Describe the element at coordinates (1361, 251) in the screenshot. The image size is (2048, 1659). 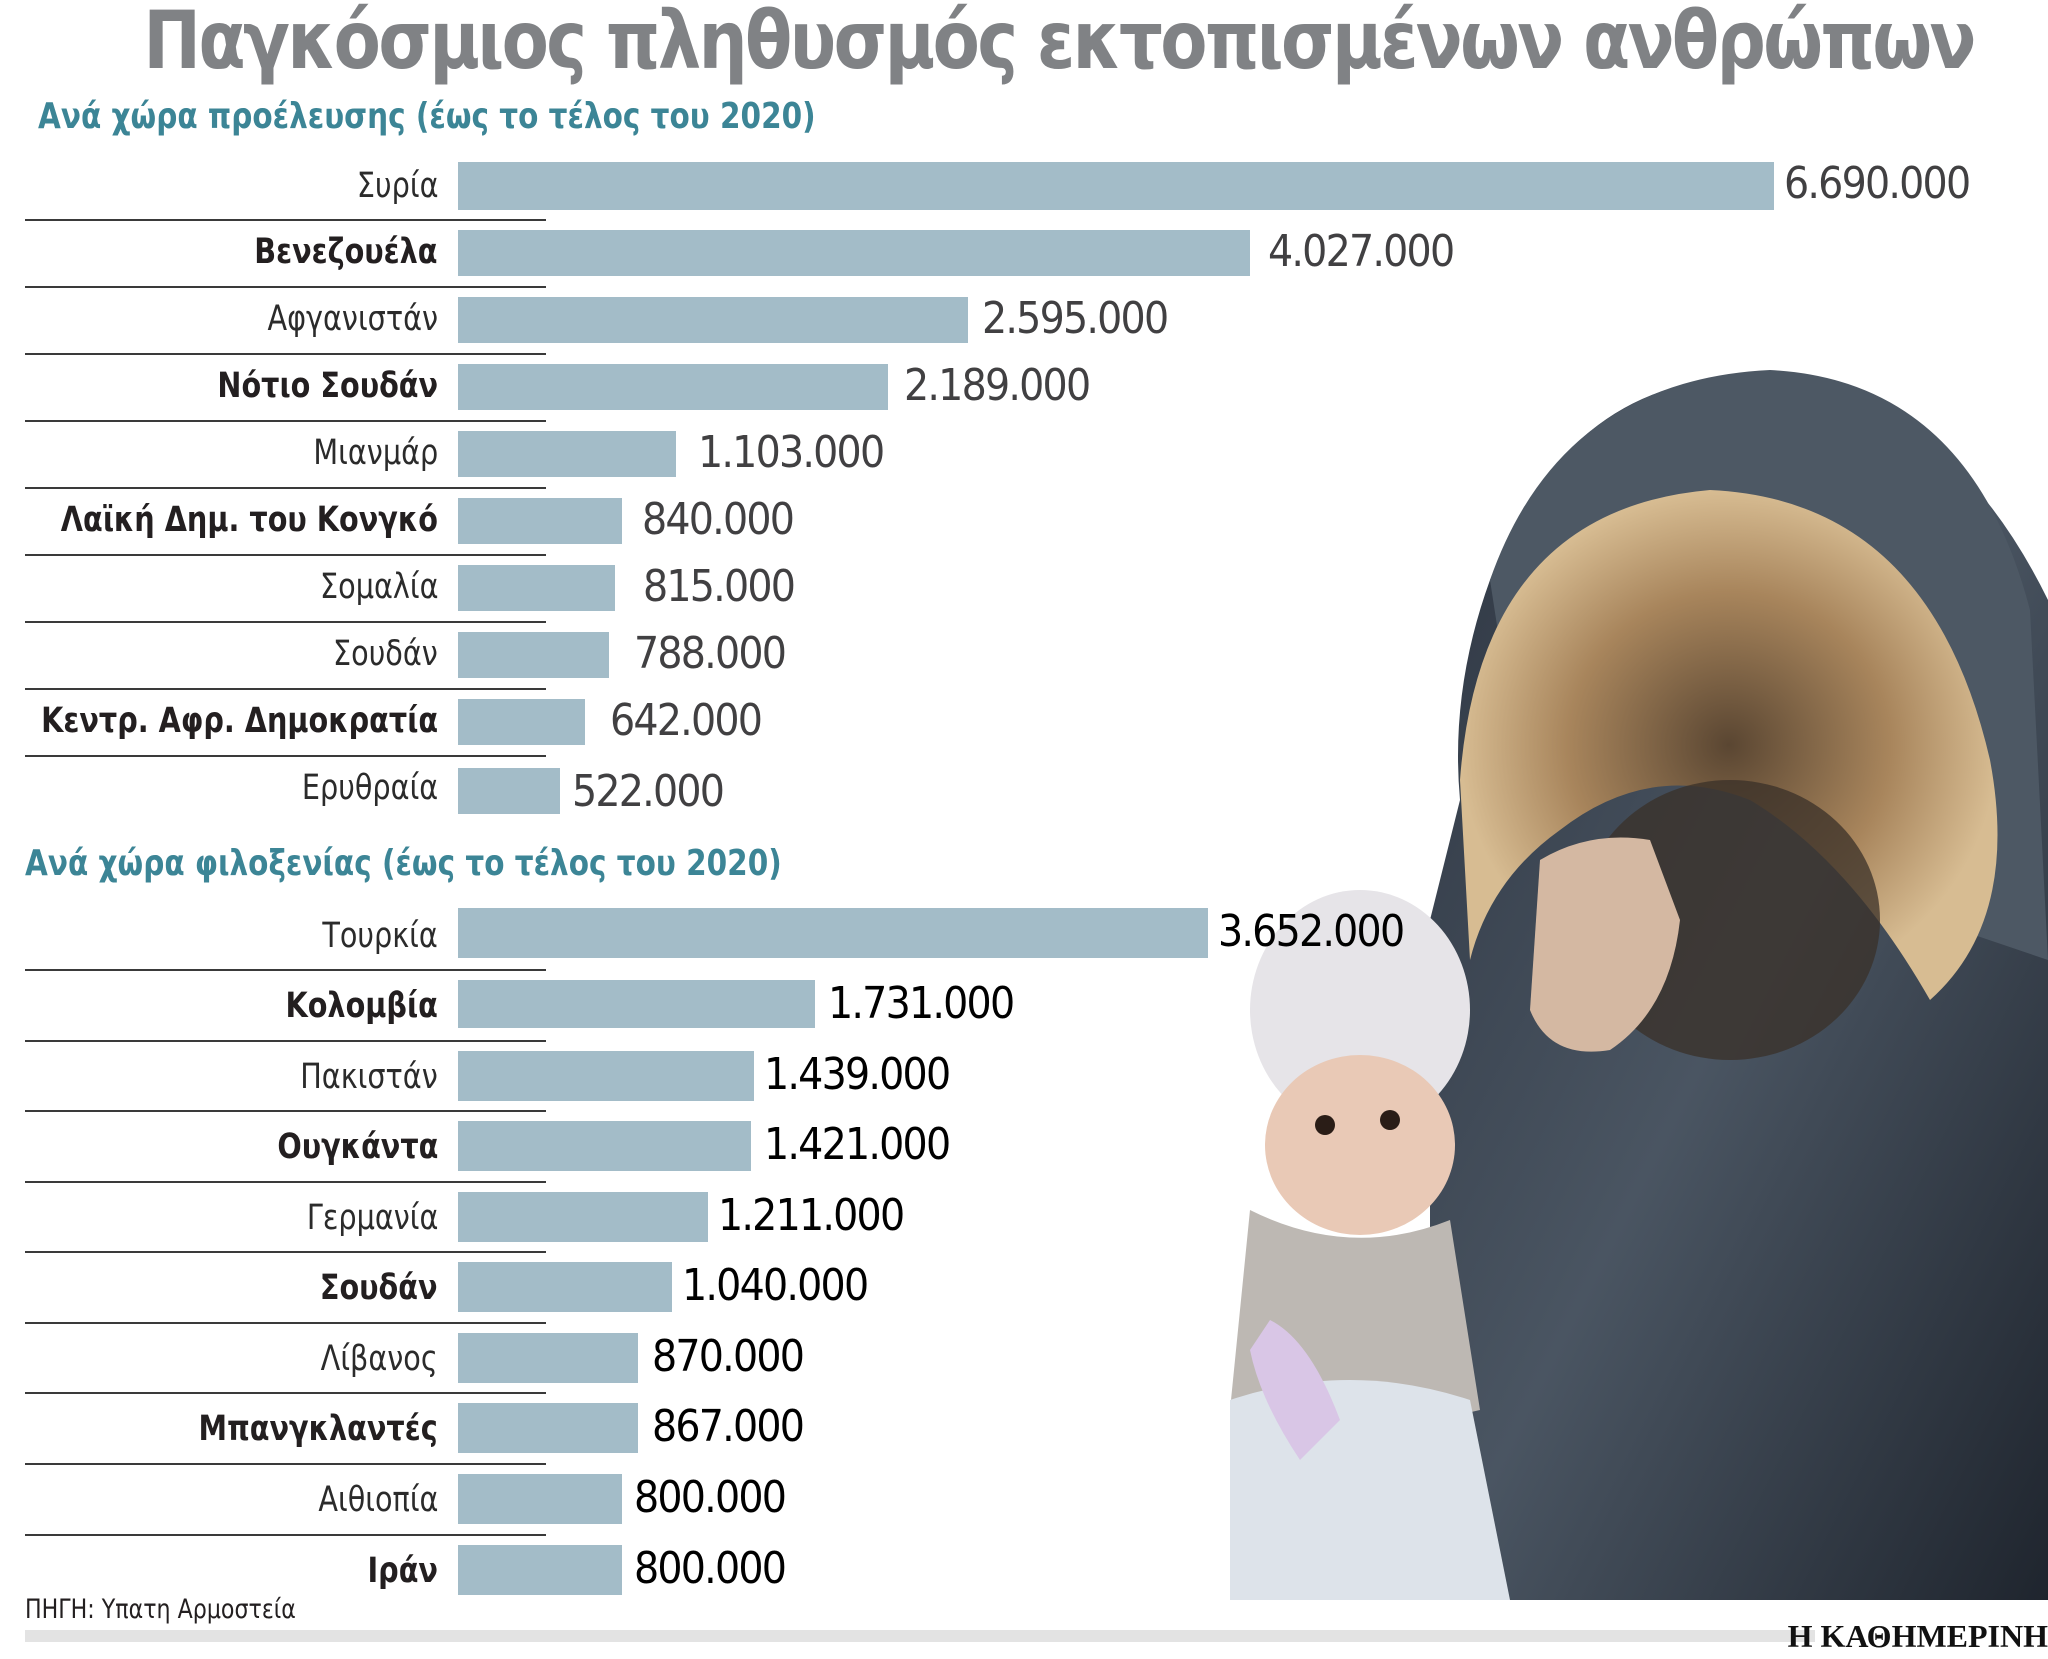
I see `value-label: 4.027.000` at that location.